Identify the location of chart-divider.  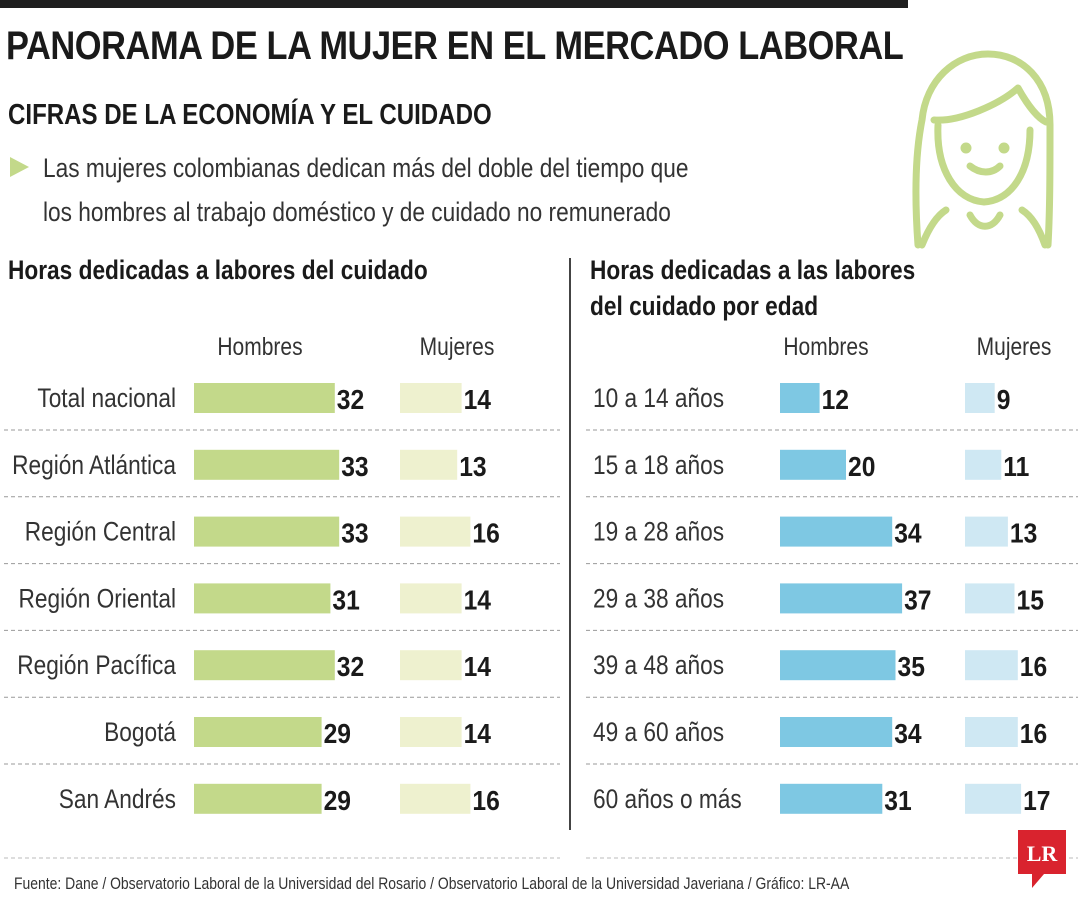
(570, 544).